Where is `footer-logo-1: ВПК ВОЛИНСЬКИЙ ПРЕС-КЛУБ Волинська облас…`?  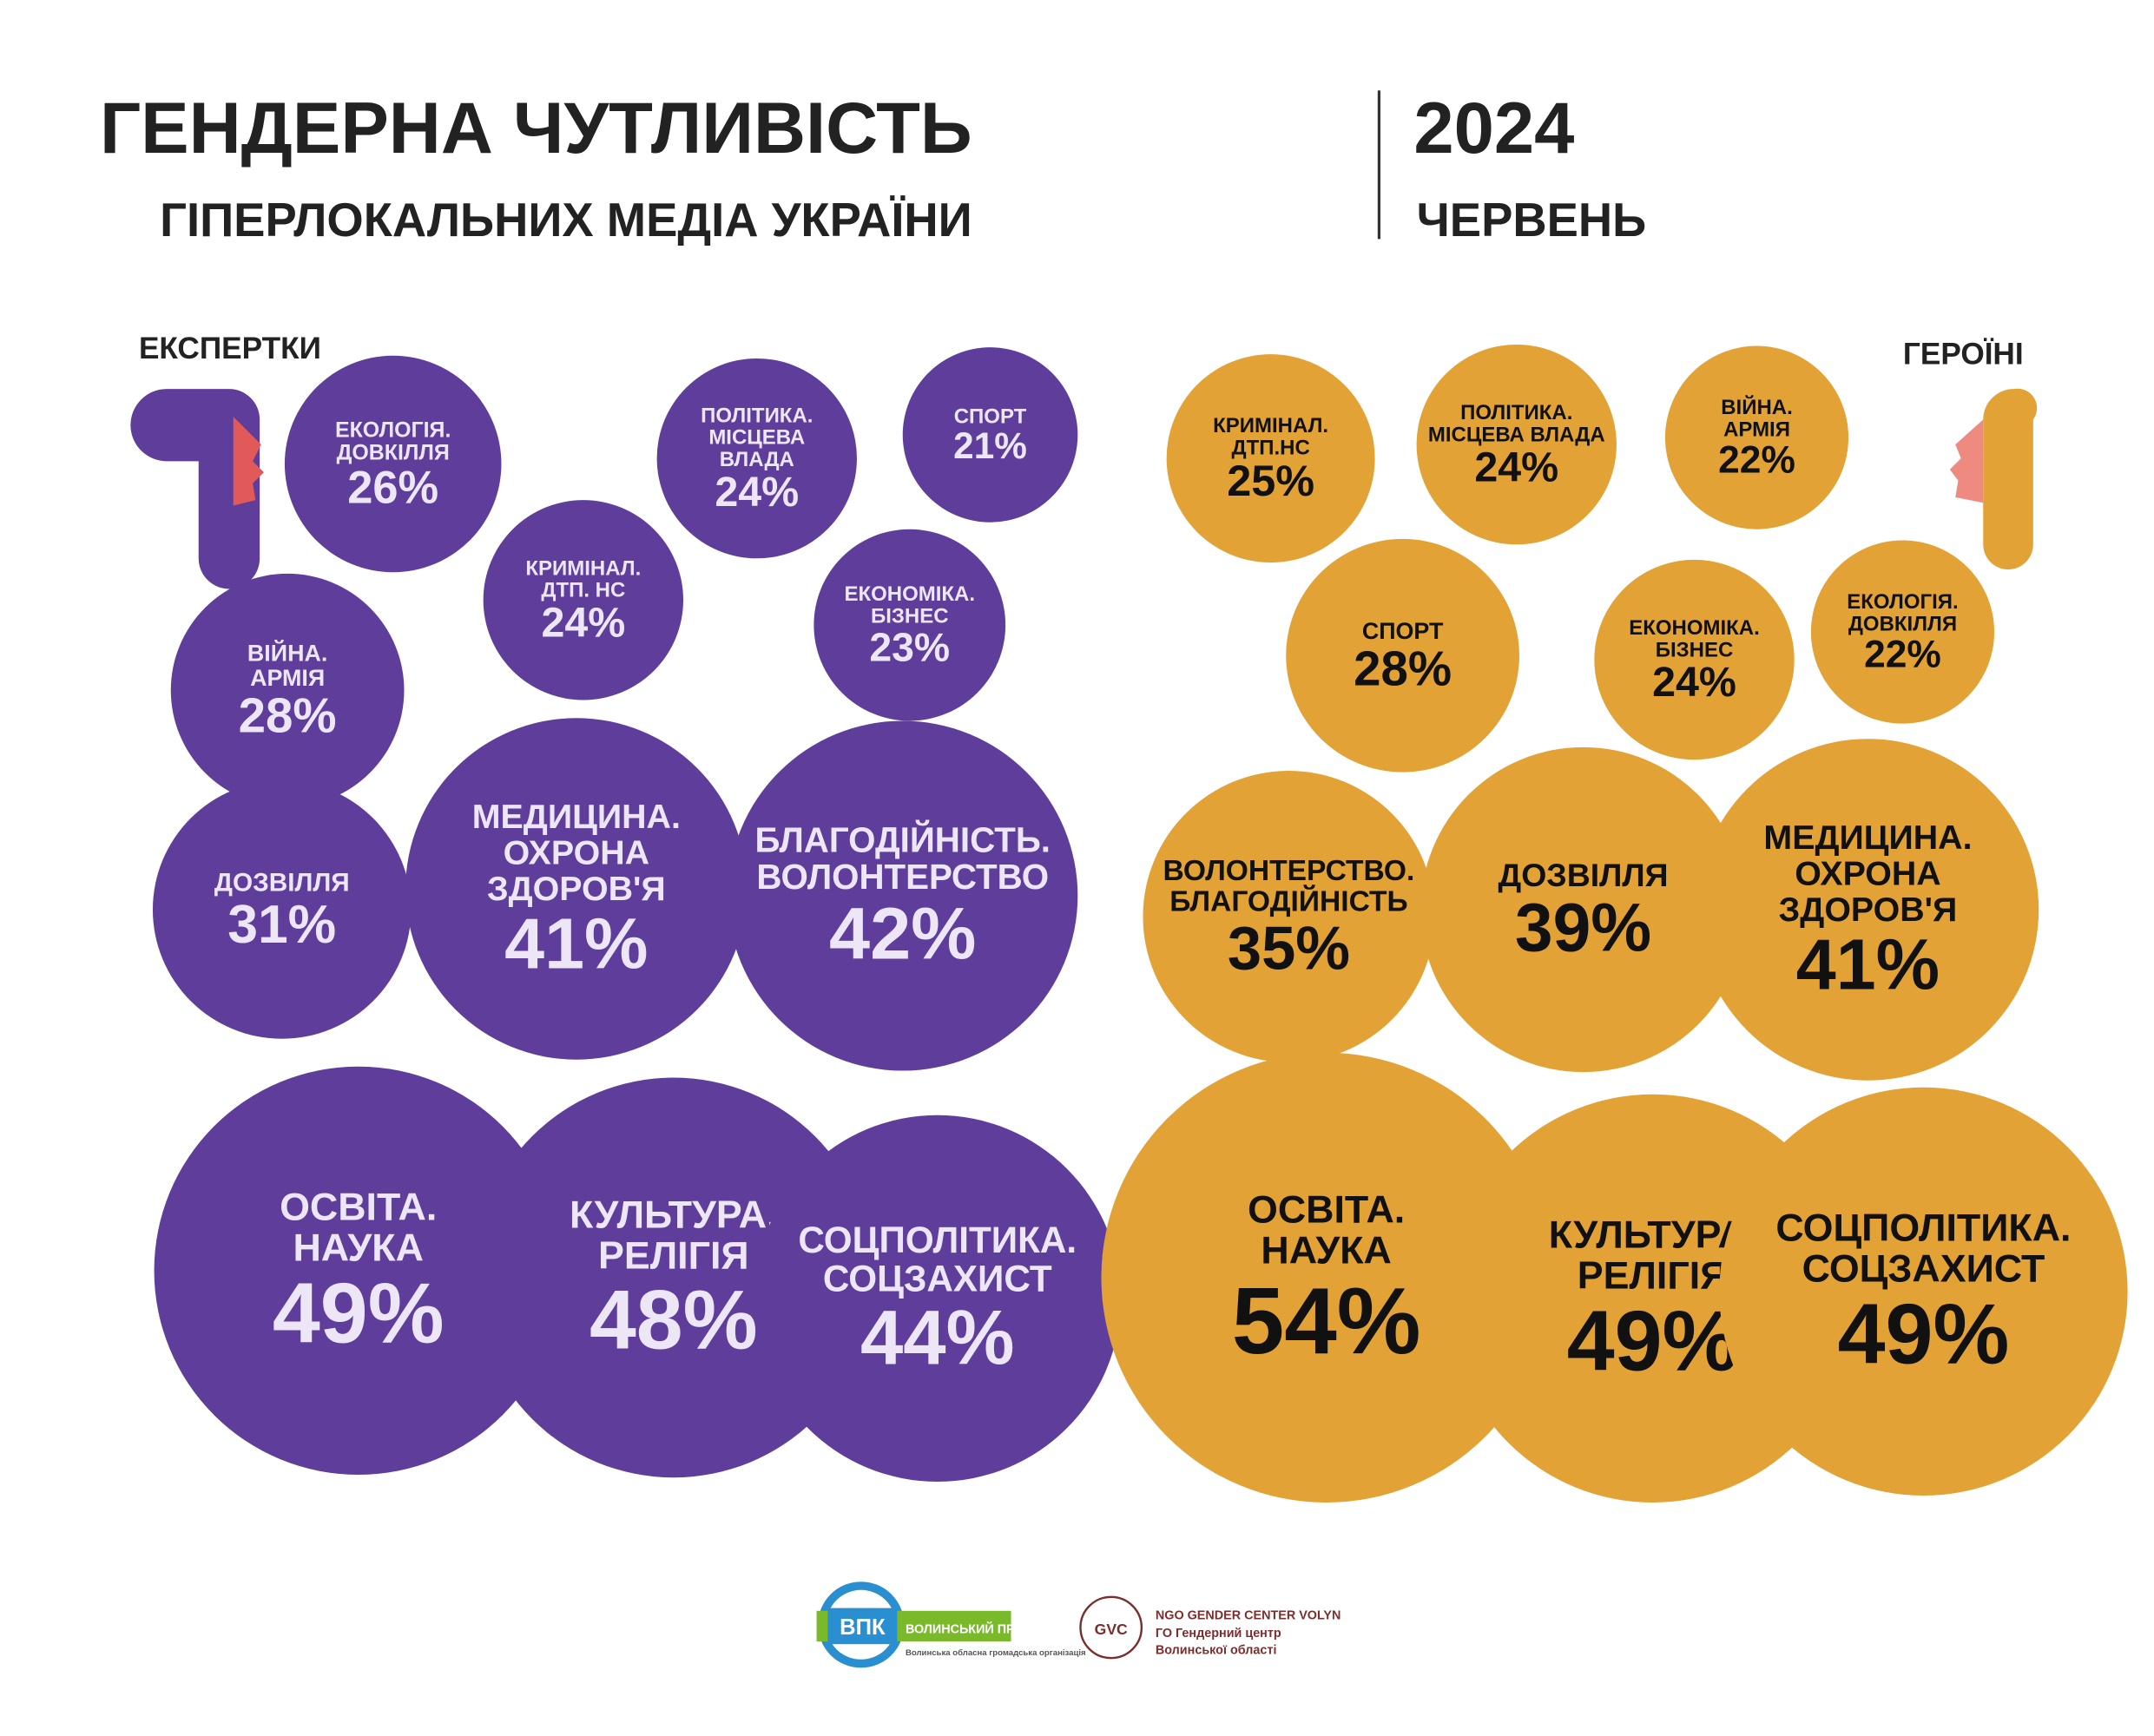 footer-logo-1: ВПК ВОЛИНСЬКИЙ ПРЕС-КЛУБ Волинська облас… is located at coordinates (951, 1624).